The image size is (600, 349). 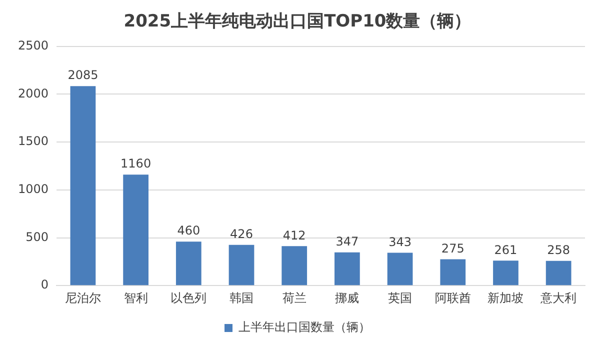 What do you see at coordinates (294, 297) in the screenshot?
I see `x-tick-label: 荷兰` at bounding box center [294, 297].